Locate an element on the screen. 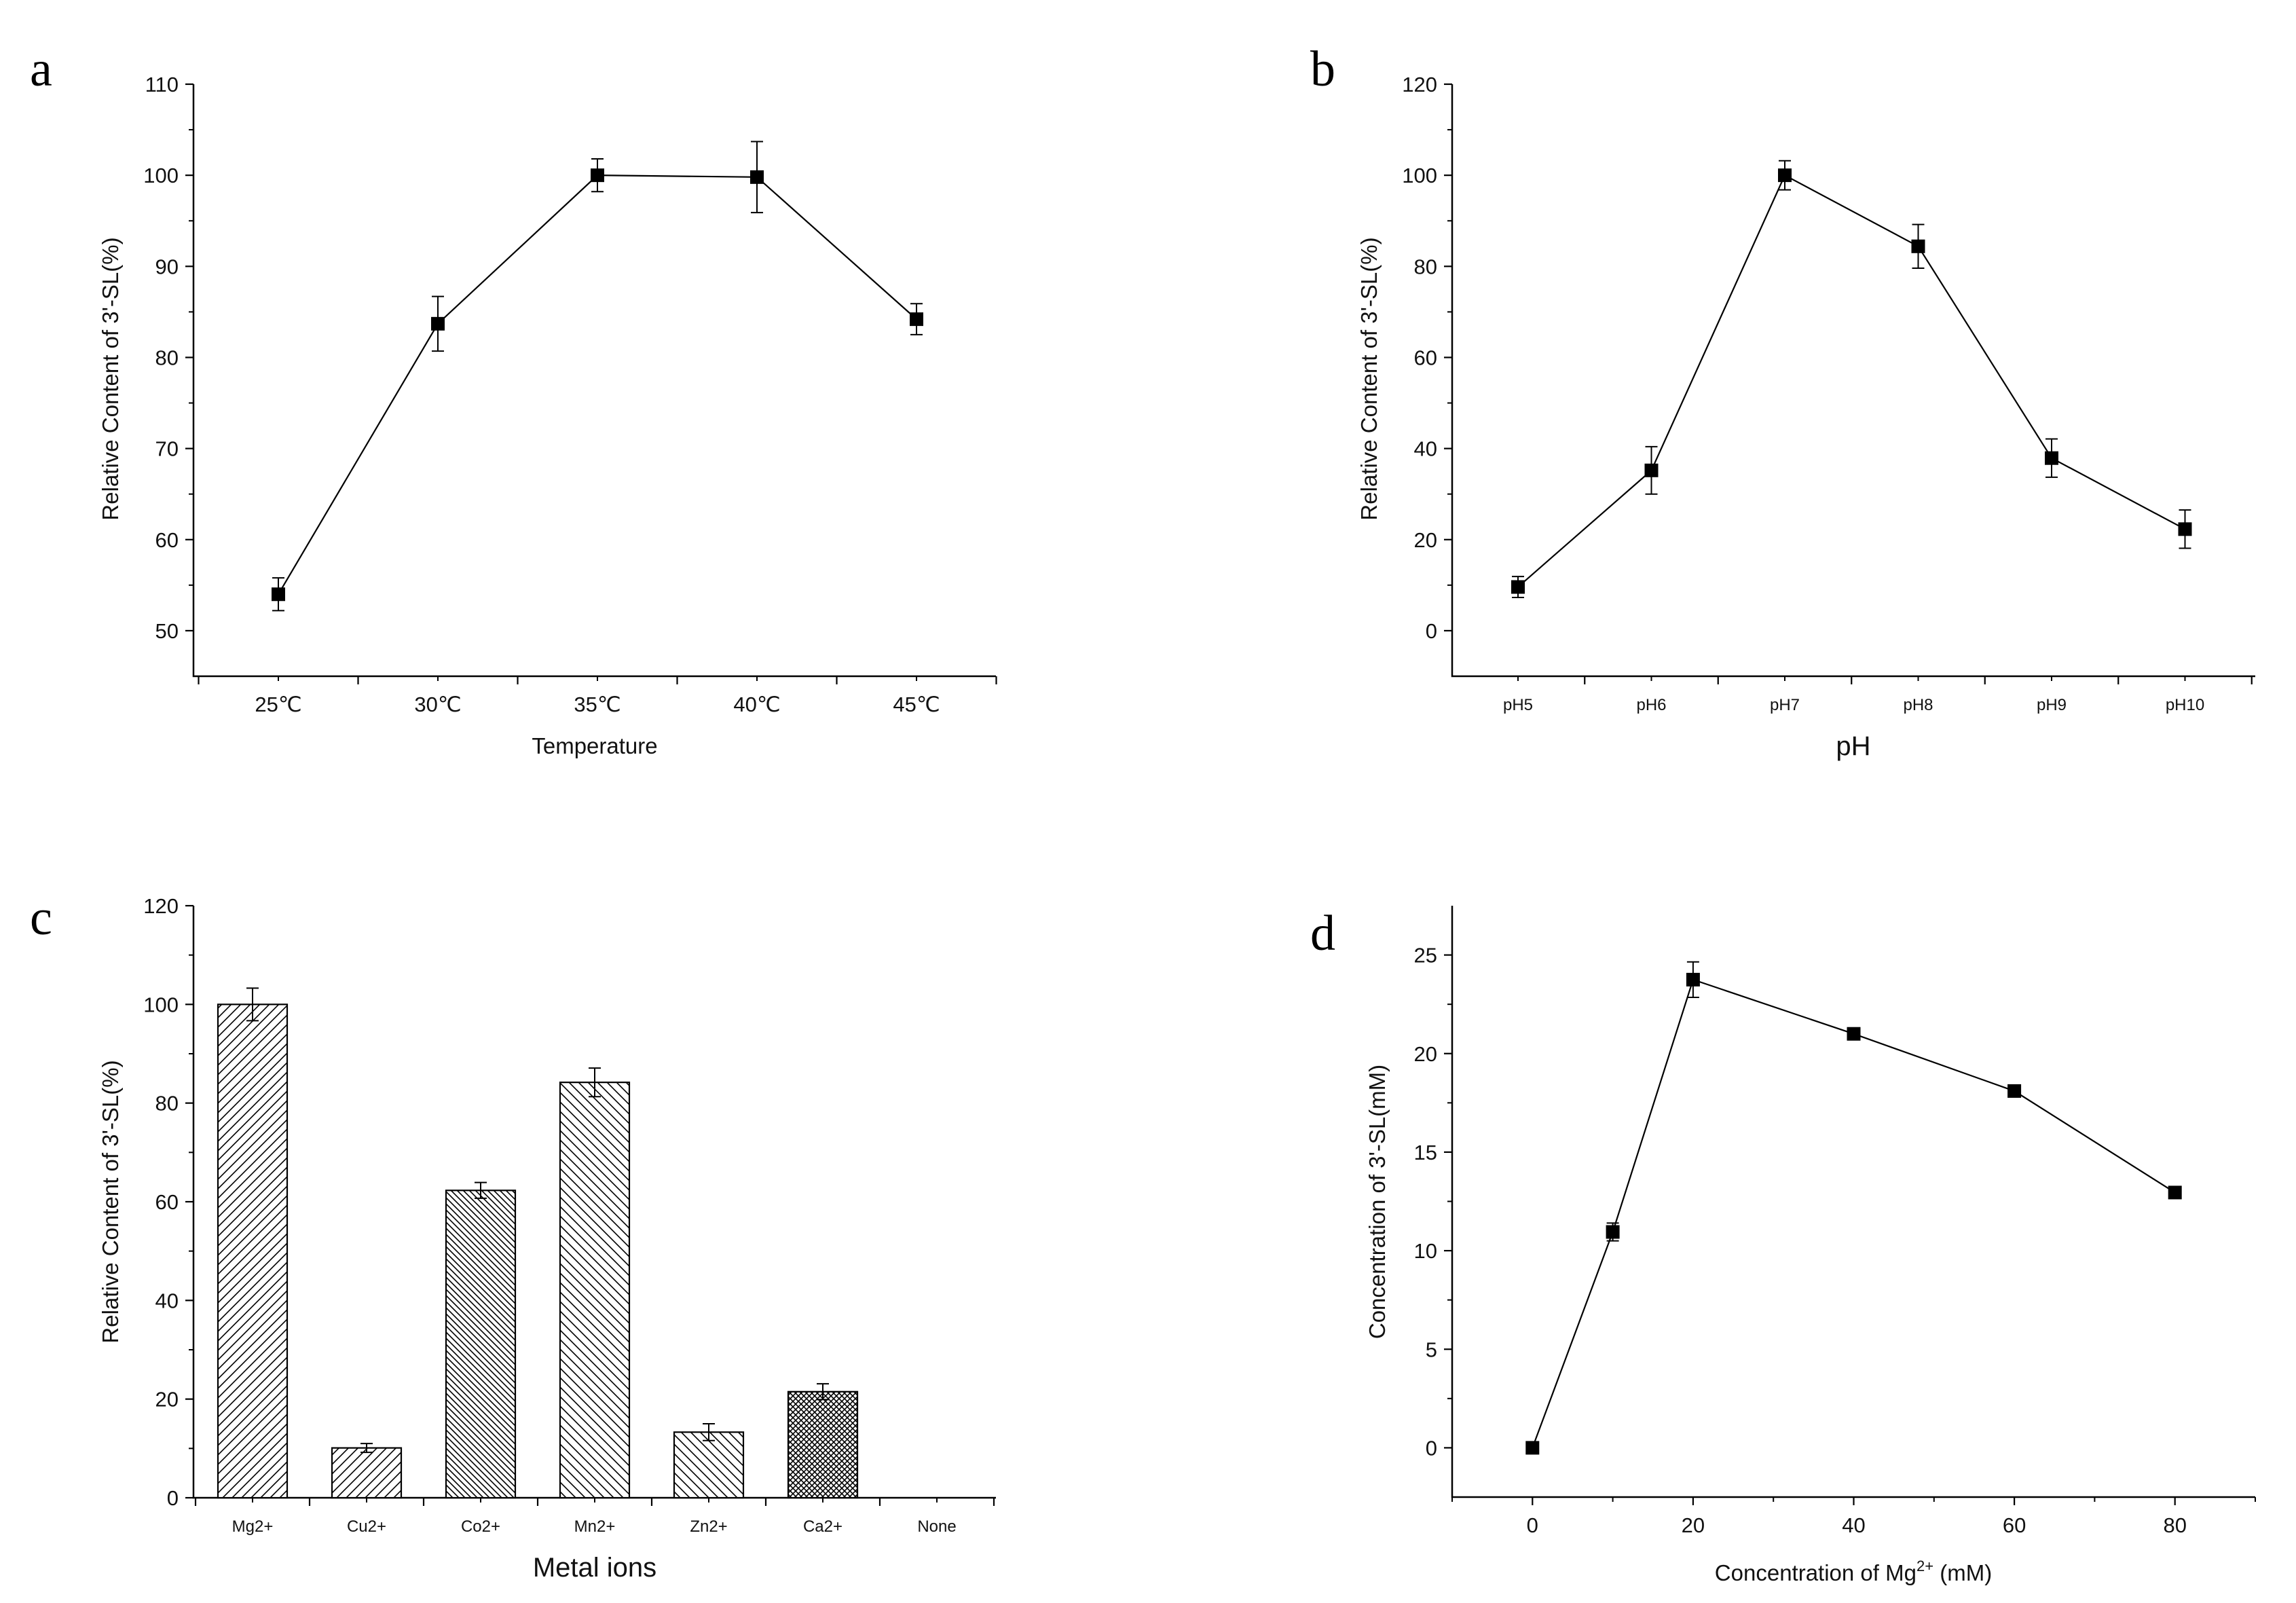 This screenshot has width=2296, height=1603. panel-letter-b: b is located at coordinates (1322, 69).